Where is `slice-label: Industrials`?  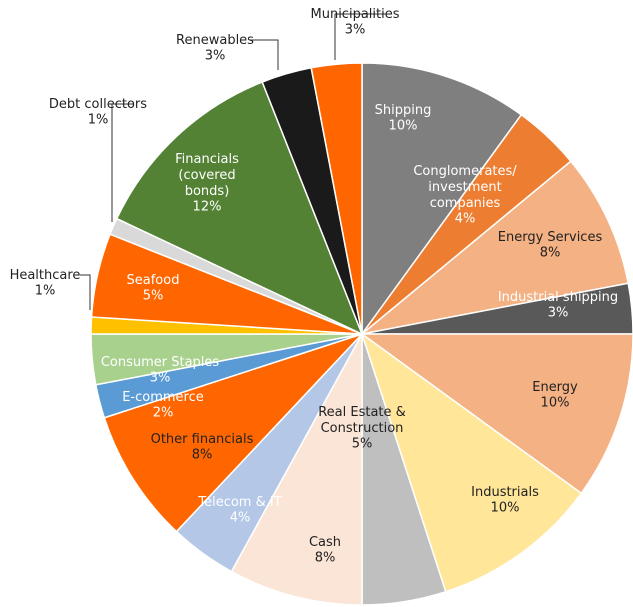
slice-label: Industrials is located at coordinates (505, 492).